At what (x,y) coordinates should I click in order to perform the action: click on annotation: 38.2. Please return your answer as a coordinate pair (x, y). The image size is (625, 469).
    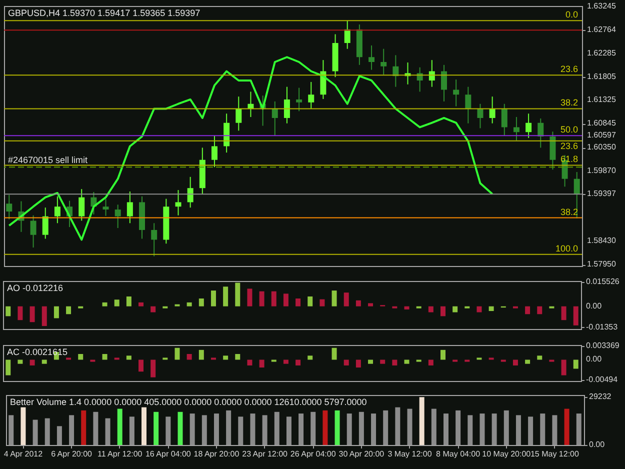
    Looking at the image, I should click on (569, 103).